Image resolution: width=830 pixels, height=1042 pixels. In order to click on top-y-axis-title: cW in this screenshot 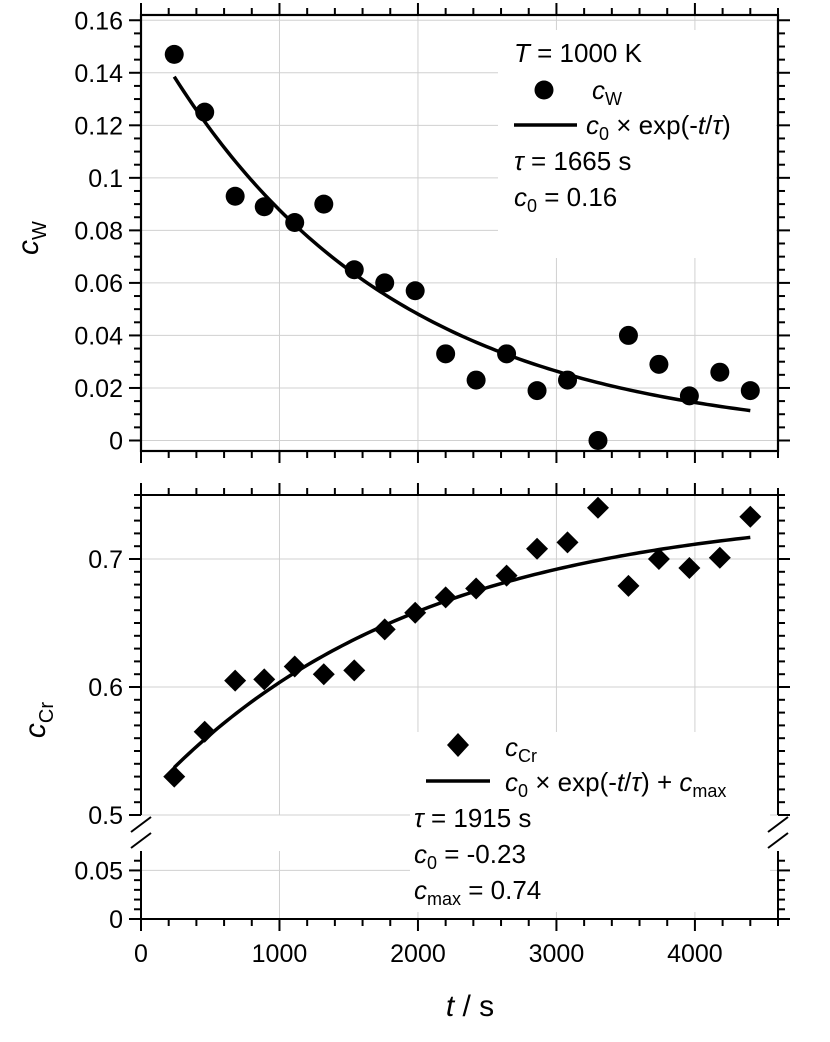, I will do `click(31, 238)`.